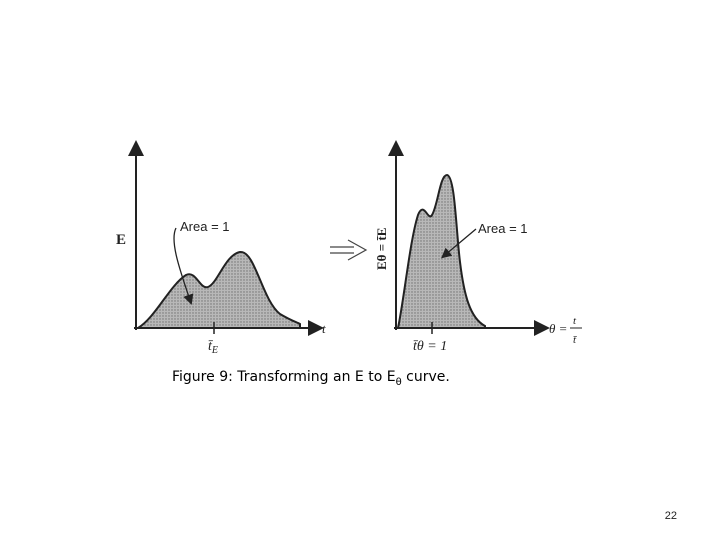 The width and height of the screenshot is (720, 540). Describe the element at coordinates (575, 340) in the screenshot. I see `x-label-denominator: t̄` at that location.